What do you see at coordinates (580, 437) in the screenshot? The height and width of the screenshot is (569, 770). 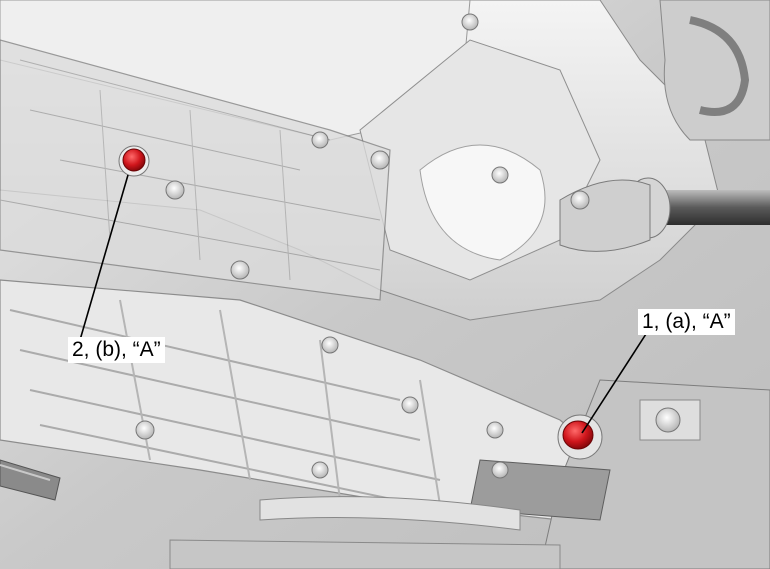 I see `drain-plug-icon` at bounding box center [580, 437].